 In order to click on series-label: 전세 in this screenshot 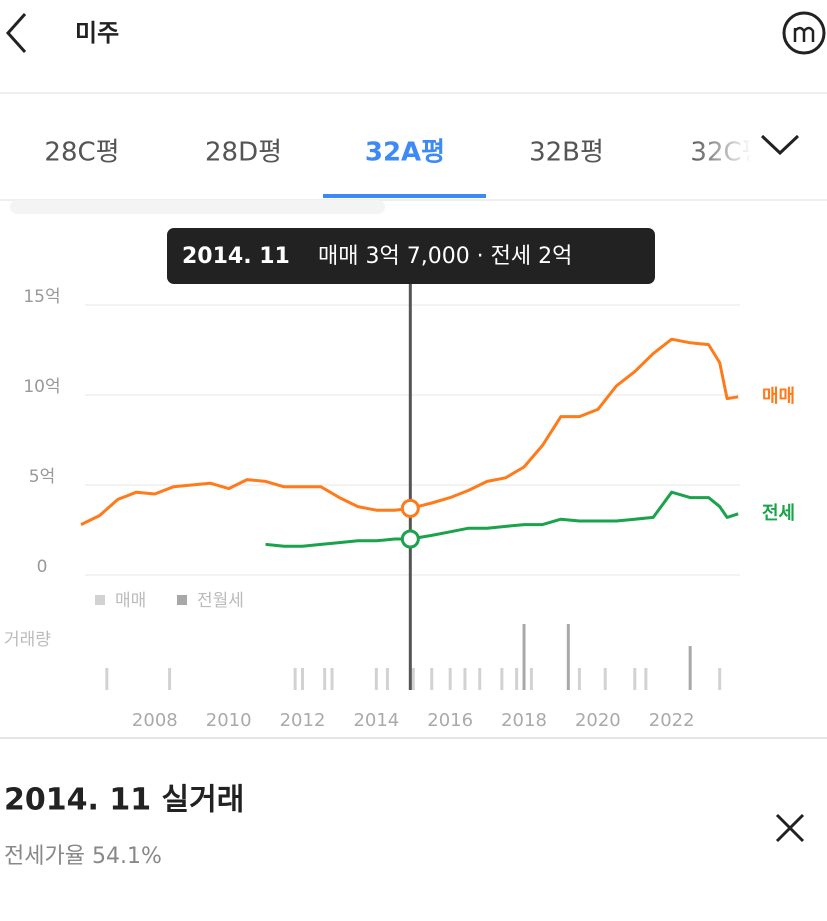, I will do `click(778, 513)`.